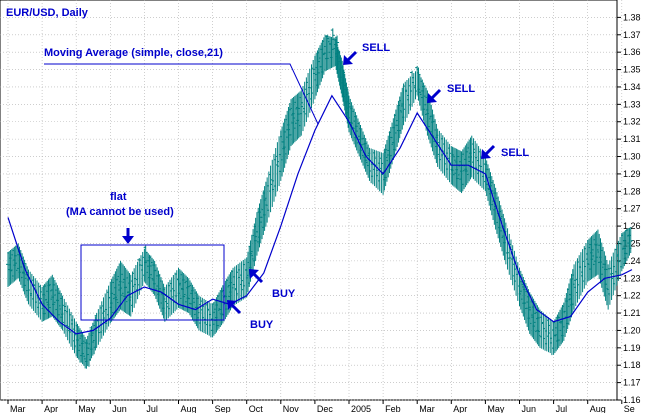 This screenshot has width=661, height=413. I want to click on y-tick-label: 1.26, so click(632, 226).